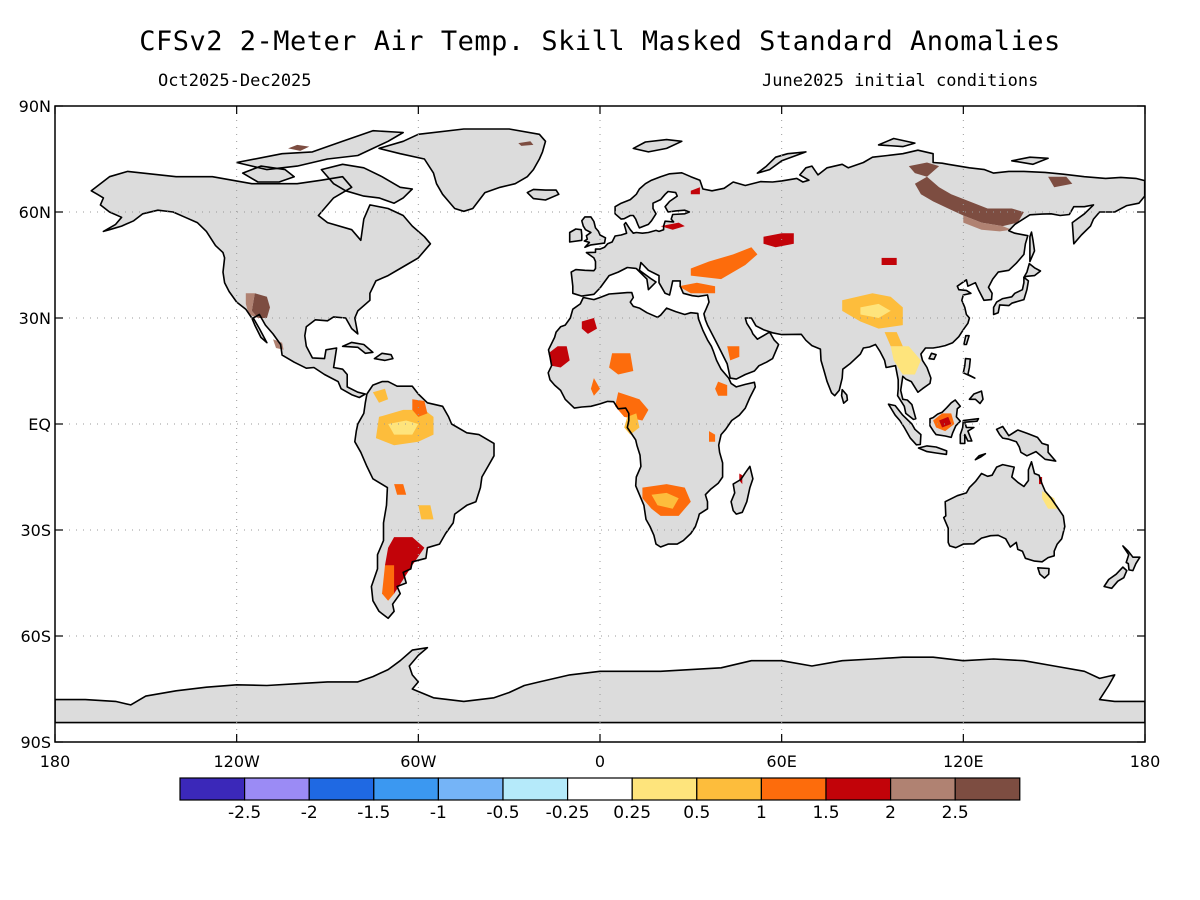 The width and height of the screenshot is (1200, 900). What do you see at coordinates (632, 813) in the screenshot?
I see `legend-label: 0.25` at bounding box center [632, 813].